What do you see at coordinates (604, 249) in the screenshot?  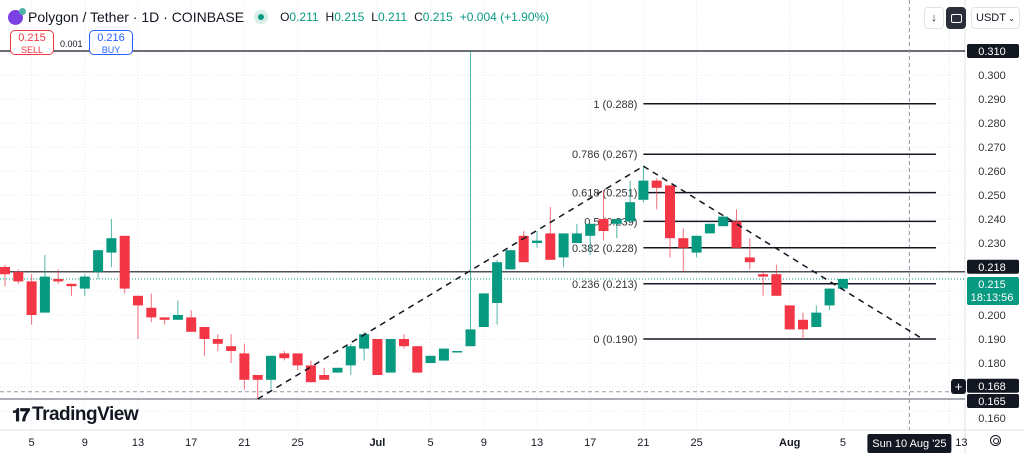 I see `fib-level-label: 0.382 (0.228)` at bounding box center [604, 249].